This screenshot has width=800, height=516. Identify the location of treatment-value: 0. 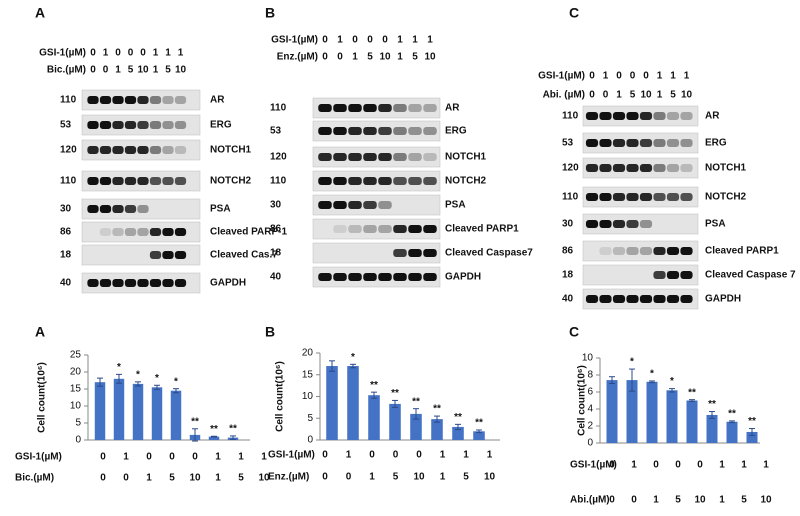
(118, 53).